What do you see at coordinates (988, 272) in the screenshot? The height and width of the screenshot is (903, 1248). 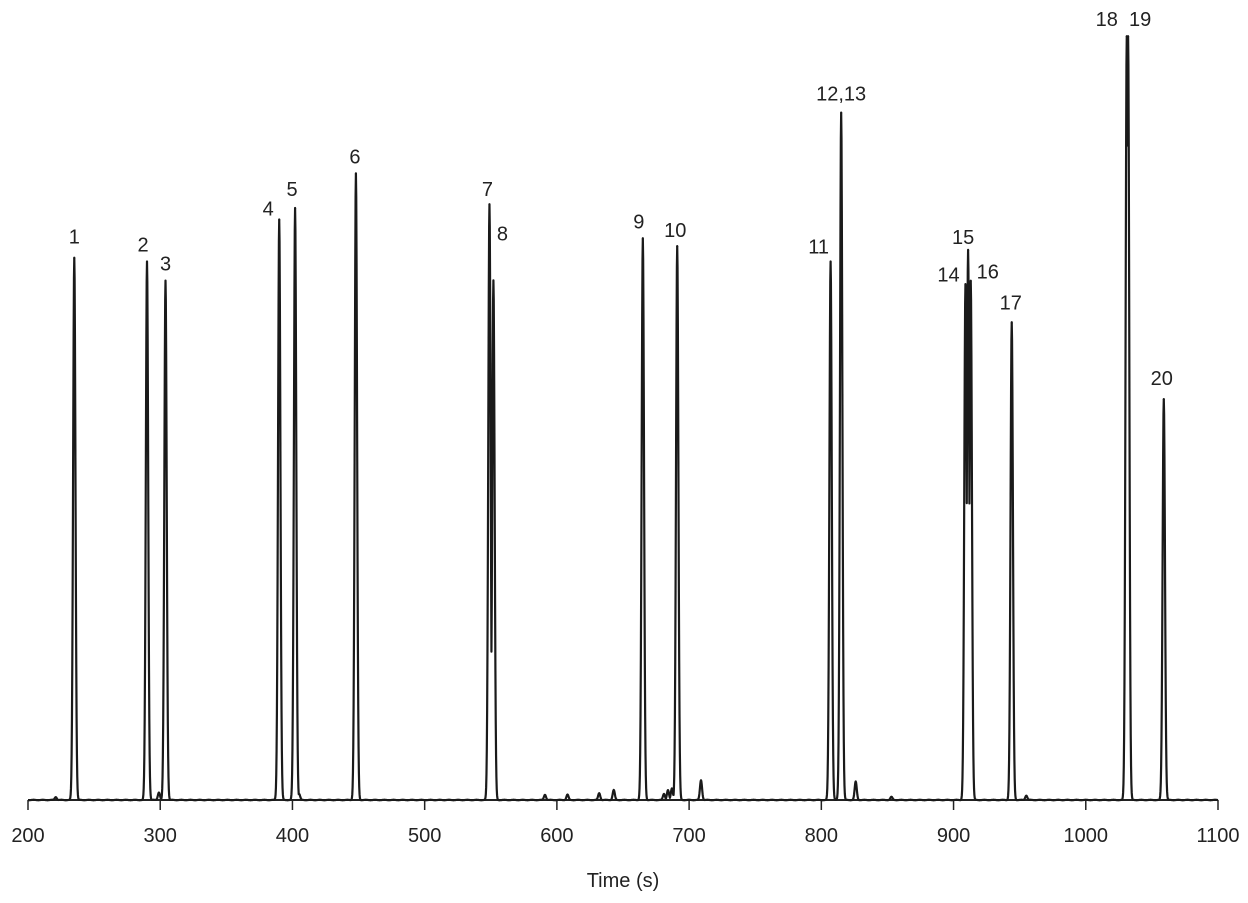 I see `peak-label: 16` at bounding box center [988, 272].